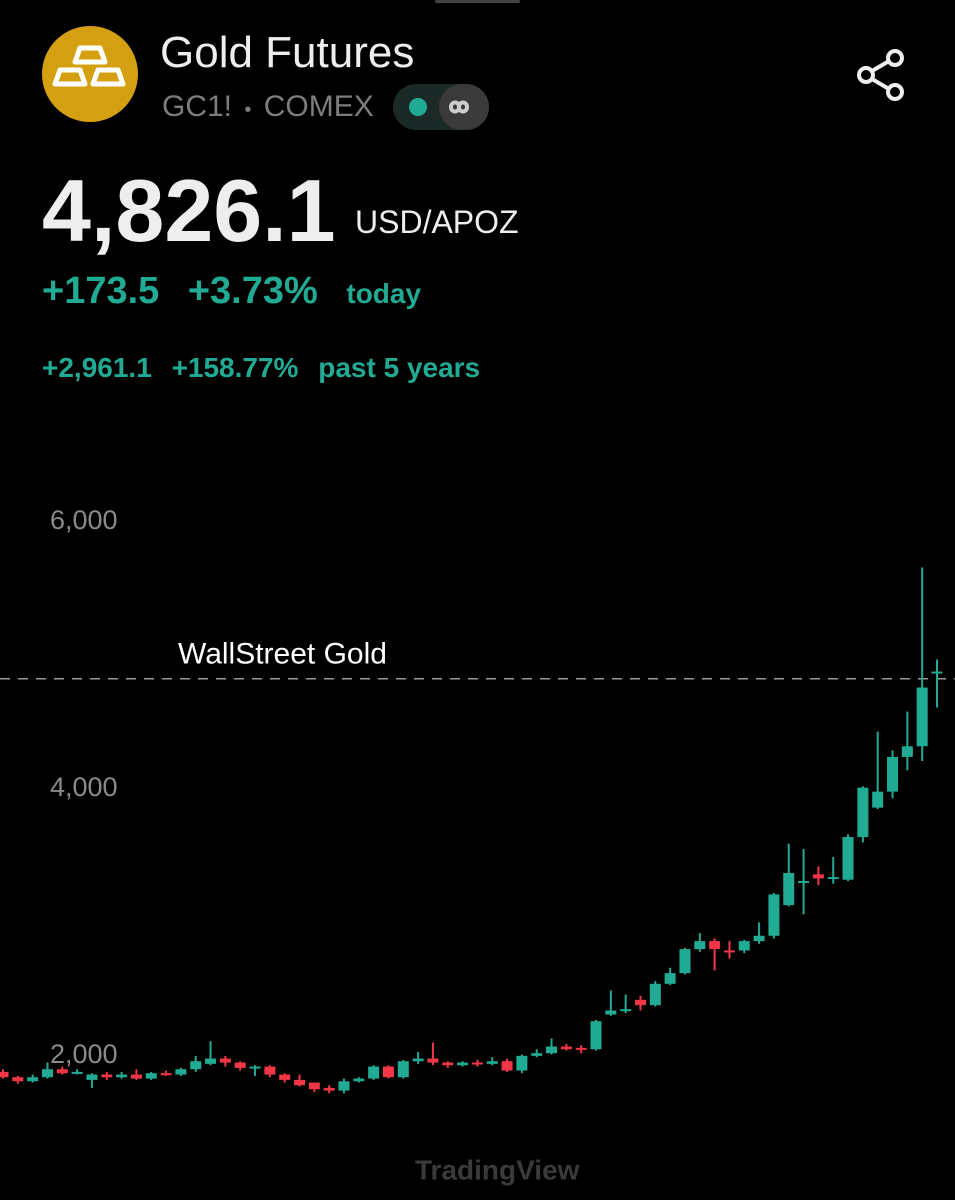 The height and width of the screenshot is (1200, 955). What do you see at coordinates (318, 106) in the screenshot?
I see `exchange: COMEX` at bounding box center [318, 106].